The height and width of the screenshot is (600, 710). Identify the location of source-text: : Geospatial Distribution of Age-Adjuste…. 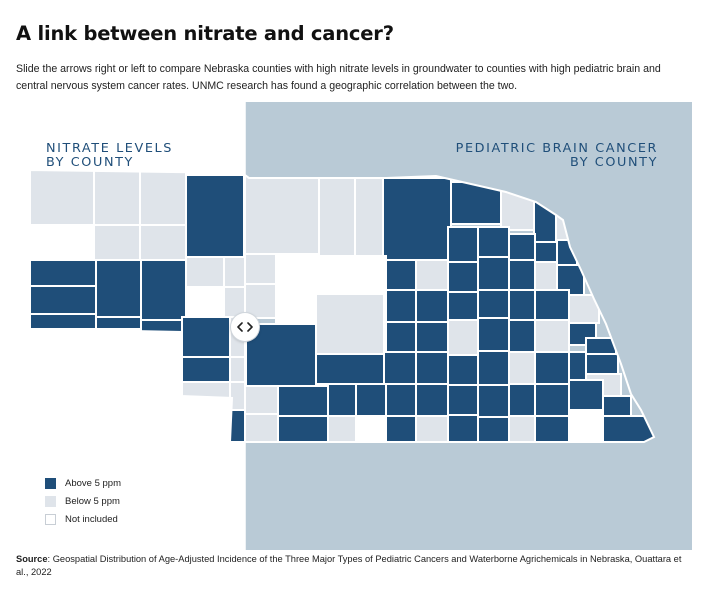
(349, 565).